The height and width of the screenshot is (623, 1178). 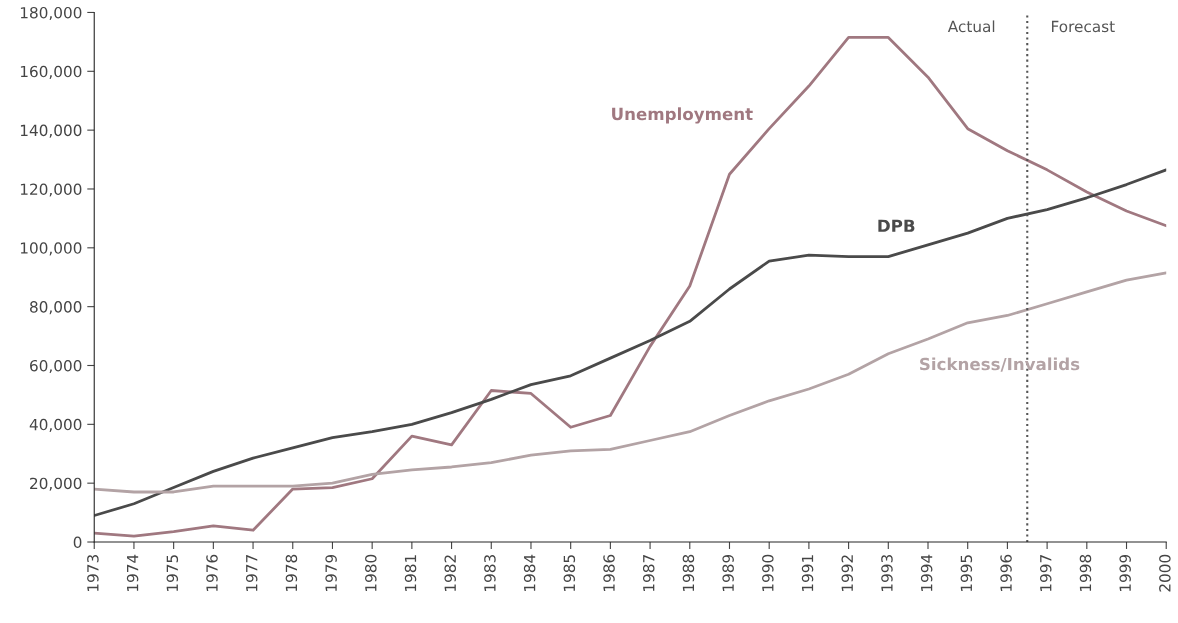 I want to click on x-tick-label: 1993, so click(x=887, y=573).